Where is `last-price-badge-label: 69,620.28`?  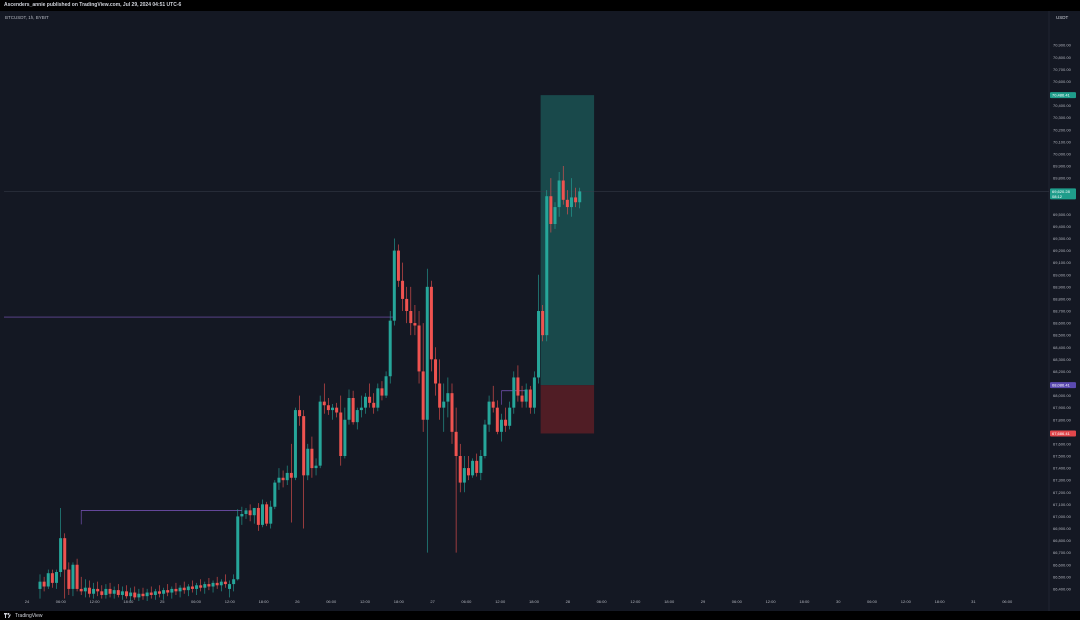 last-price-badge-label: 69,620.28 is located at coordinates (1061, 191).